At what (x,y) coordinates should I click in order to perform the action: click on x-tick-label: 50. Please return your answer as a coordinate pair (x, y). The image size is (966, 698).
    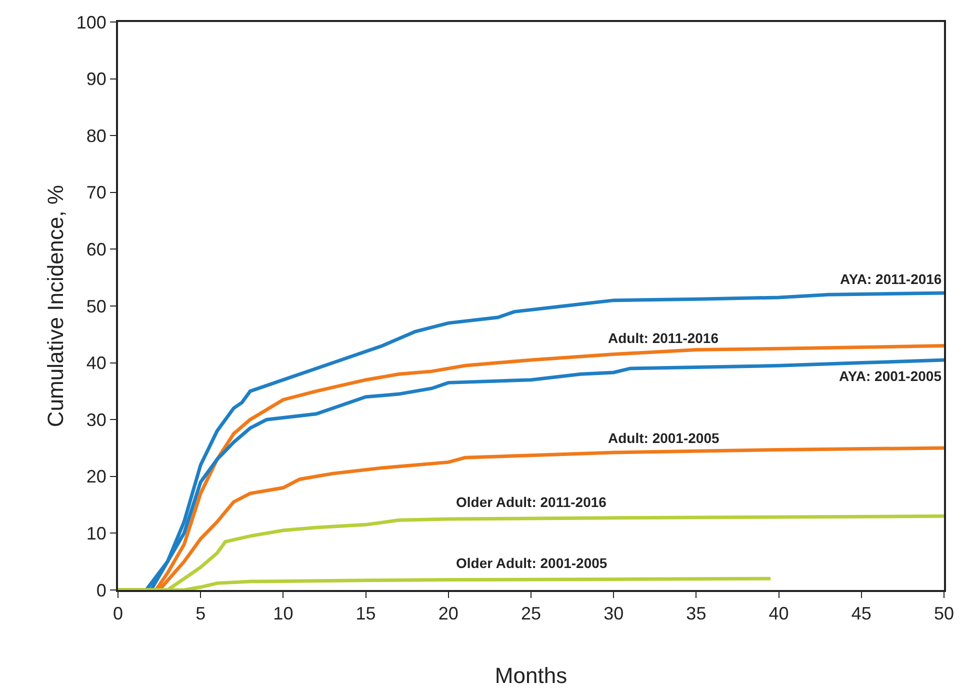
    Looking at the image, I should click on (944, 614).